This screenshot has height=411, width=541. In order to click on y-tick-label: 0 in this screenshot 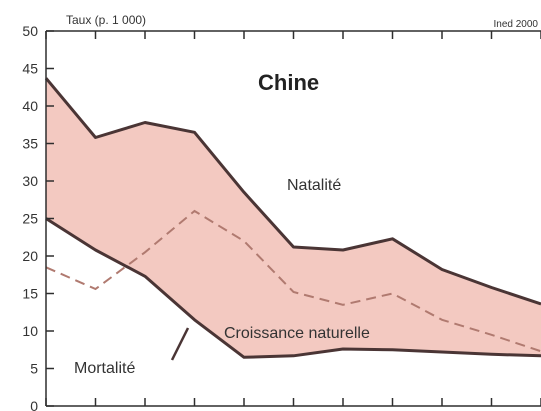, I will do `click(34, 404)`.